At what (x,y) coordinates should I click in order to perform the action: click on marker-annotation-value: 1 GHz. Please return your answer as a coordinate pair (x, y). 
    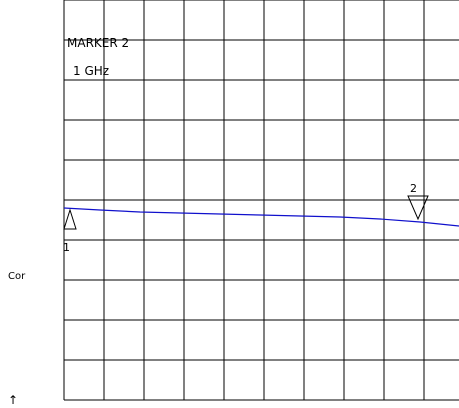
    Looking at the image, I should click on (91, 71).